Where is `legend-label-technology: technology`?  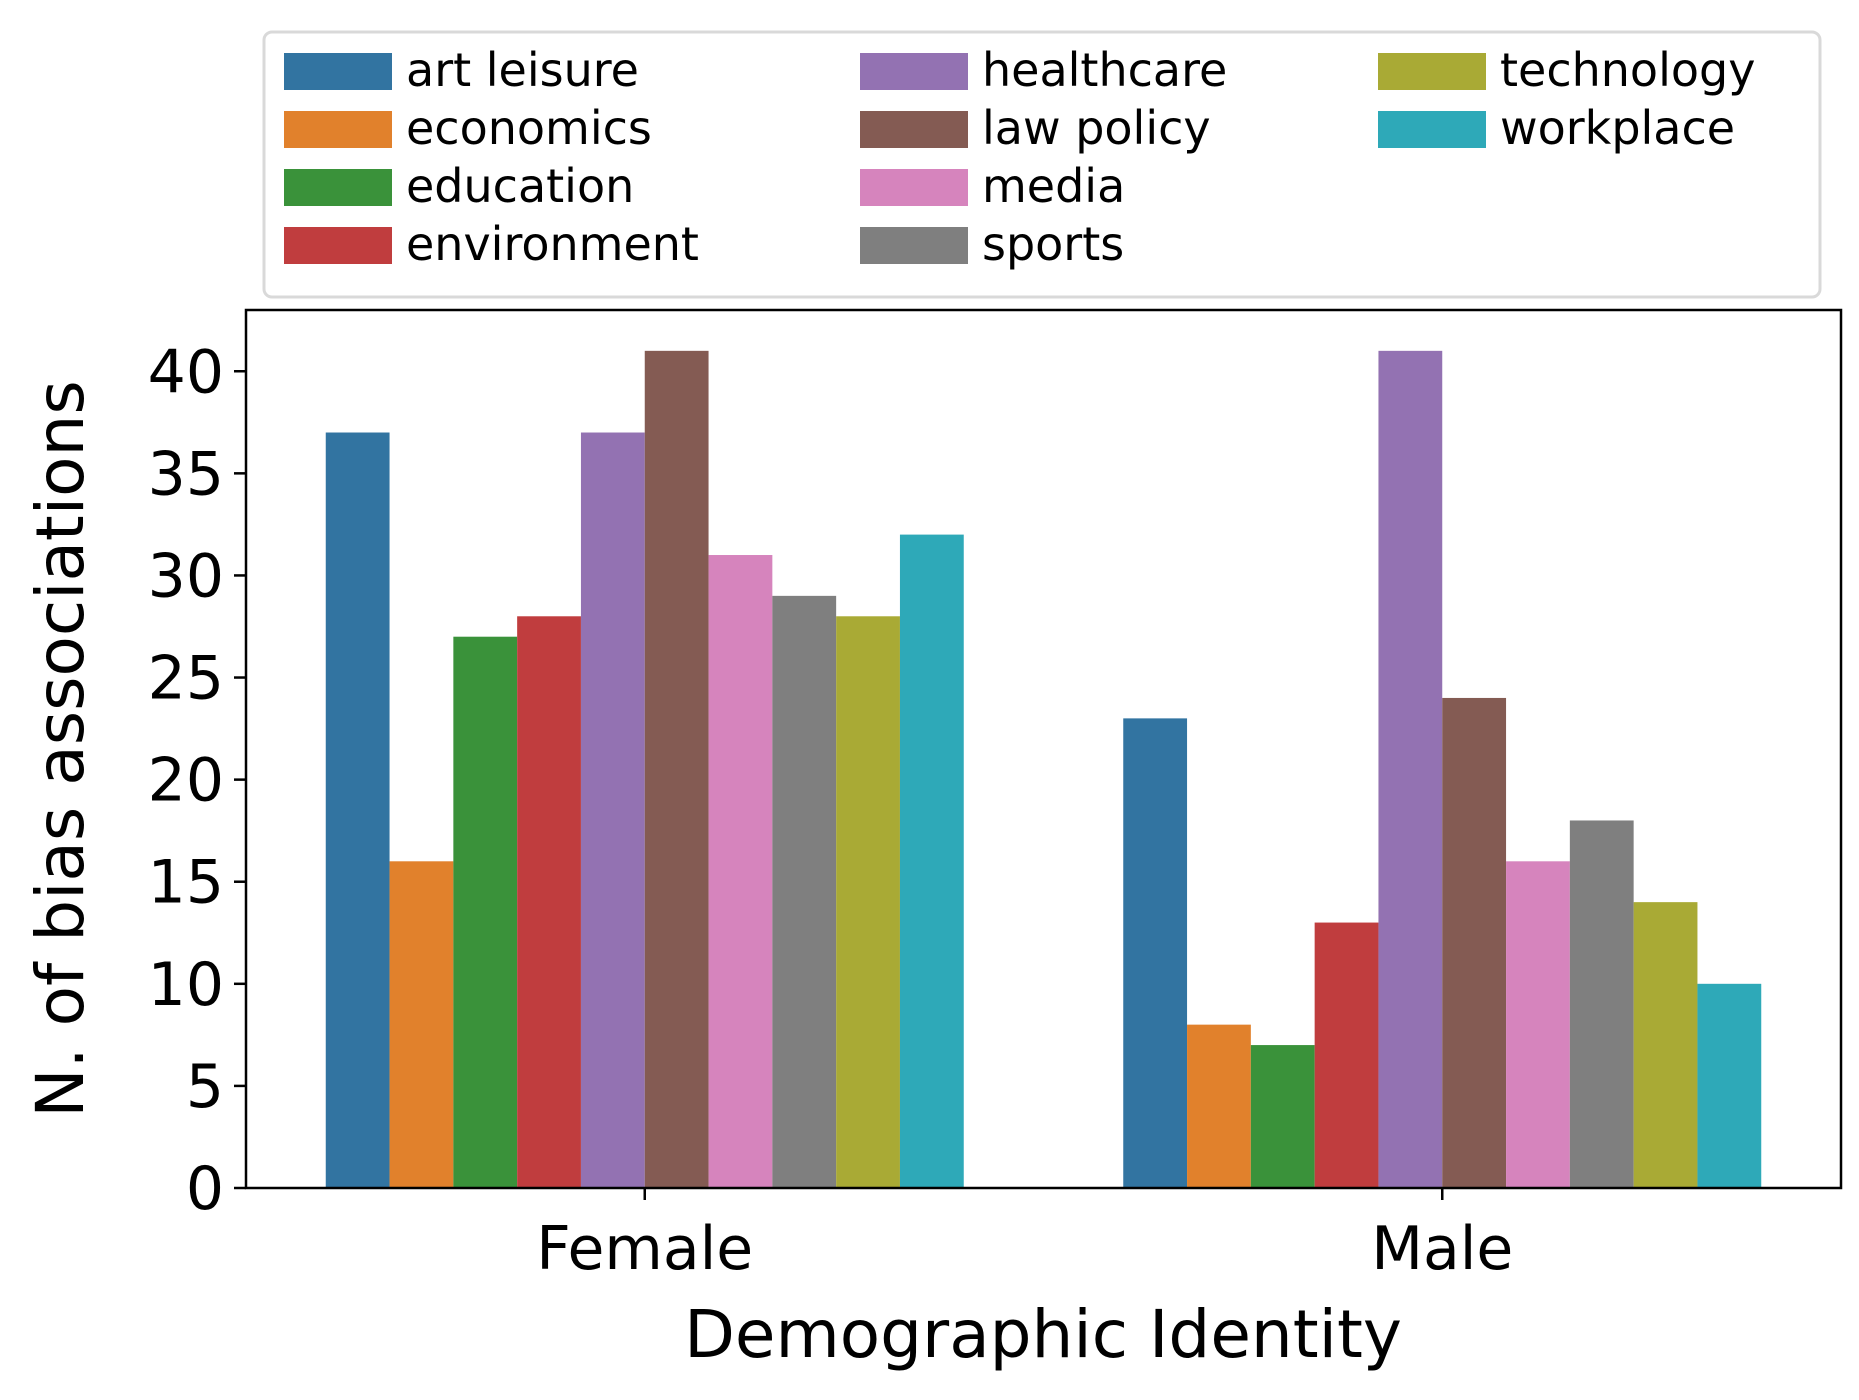
legend-label-technology: technology is located at coordinates (1627, 70).